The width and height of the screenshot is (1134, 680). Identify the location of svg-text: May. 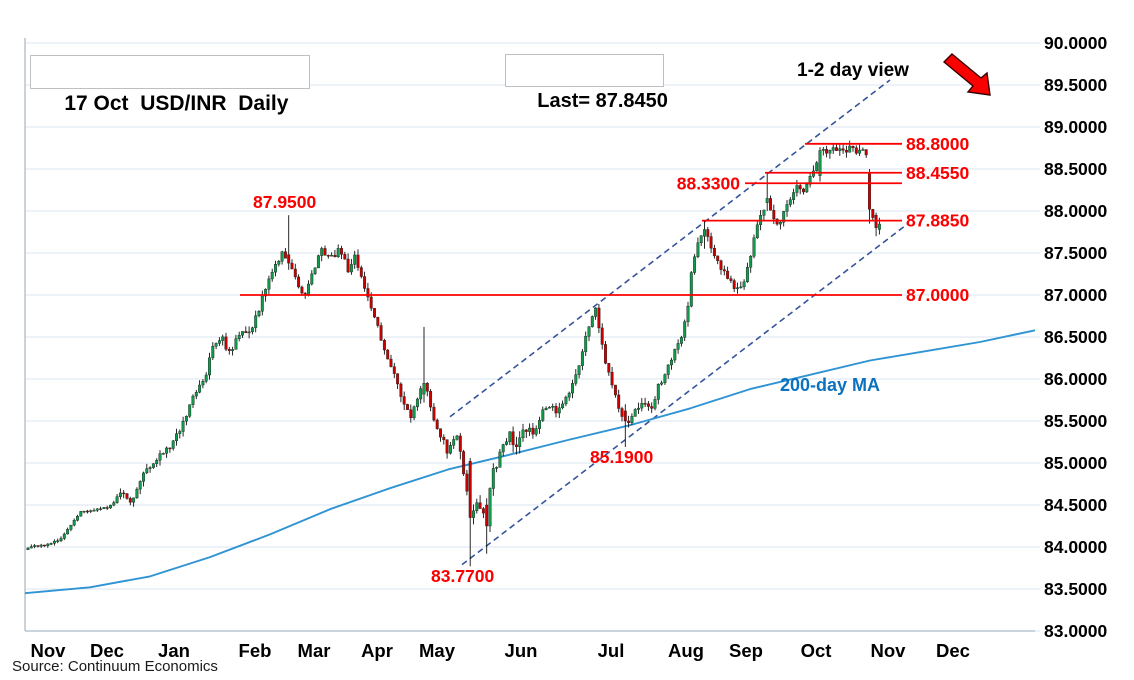
(437, 650).